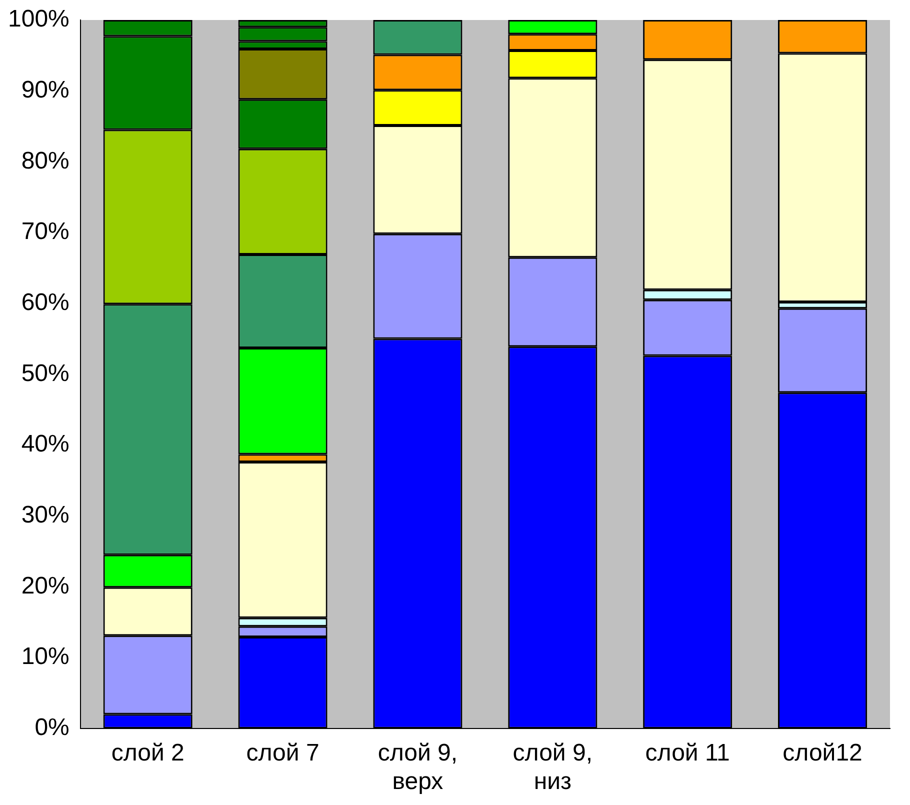 The image size is (910, 805). Describe the element at coordinates (45, 373) in the screenshot. I see `y-tick-label: 50%` at that location.